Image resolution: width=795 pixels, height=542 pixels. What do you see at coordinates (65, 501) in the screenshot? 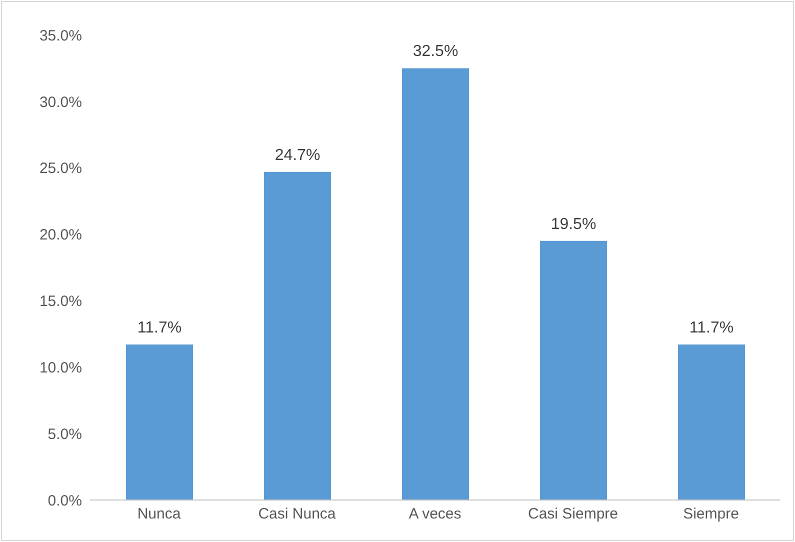
I see `y-tick-label: 0.0%` at bounding box center [65, 501].